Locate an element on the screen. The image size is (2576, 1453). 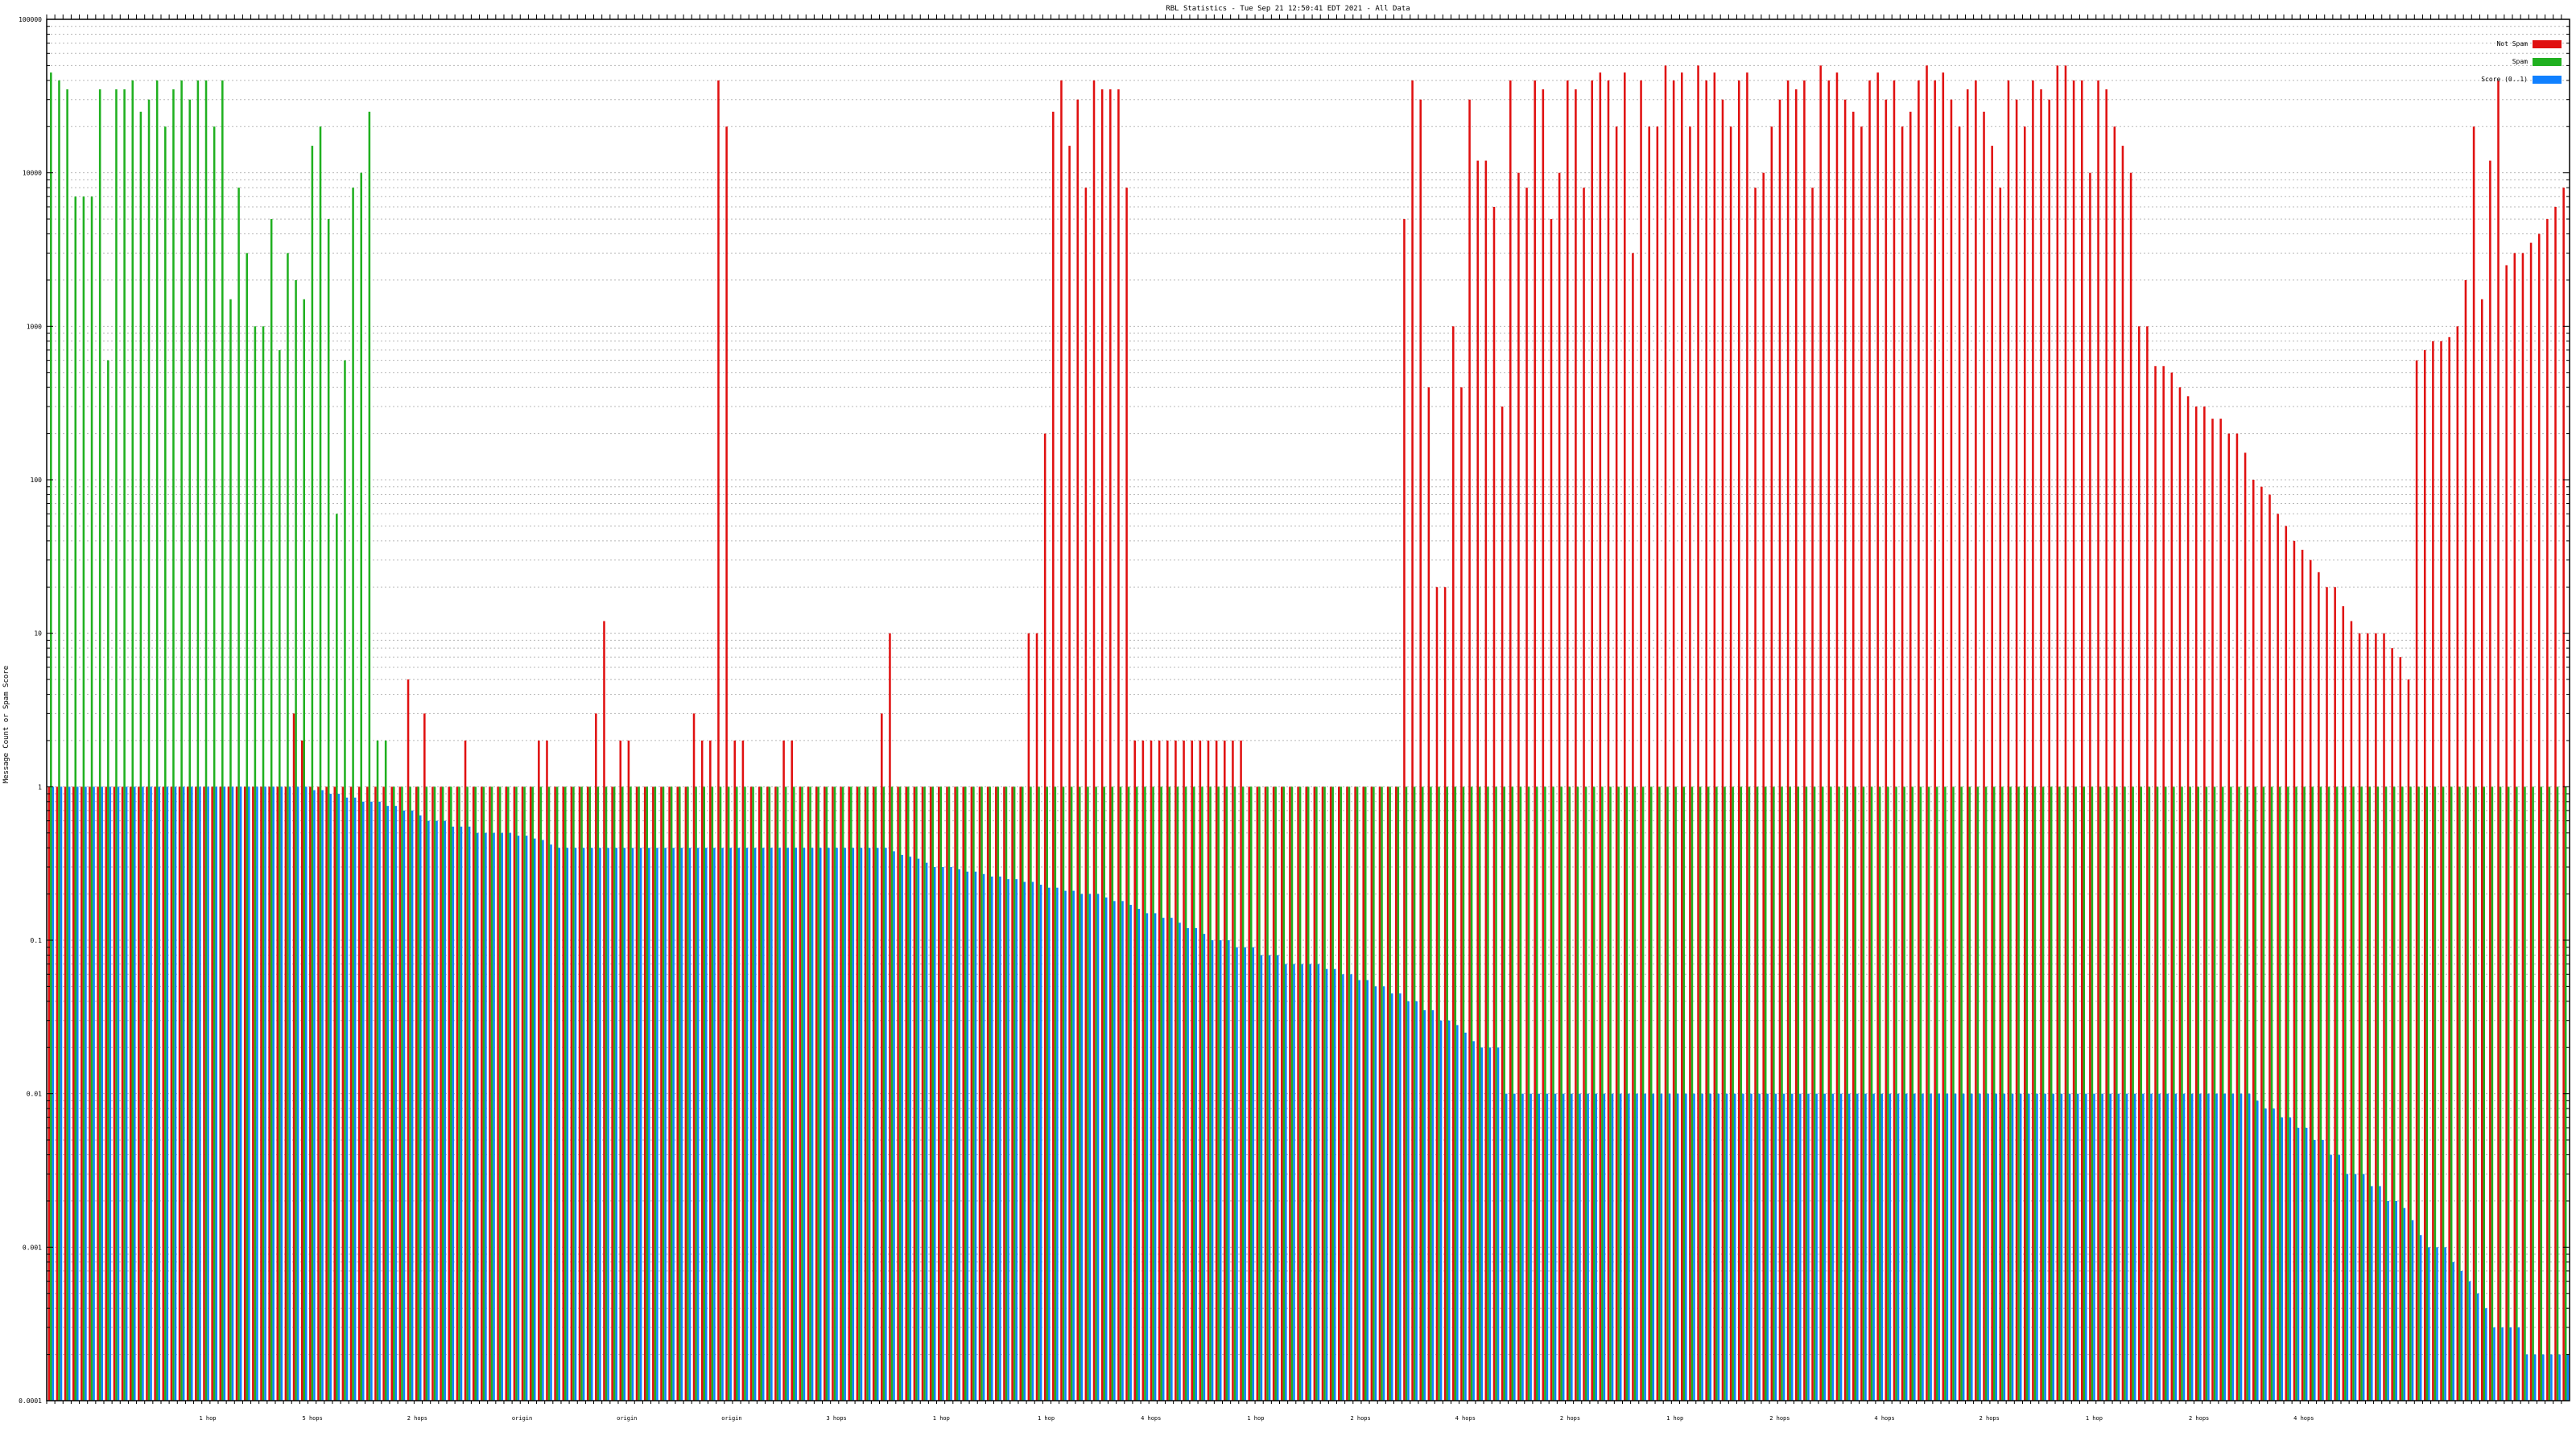
y-tick-label: 100 is located at coordinates (37, 481).